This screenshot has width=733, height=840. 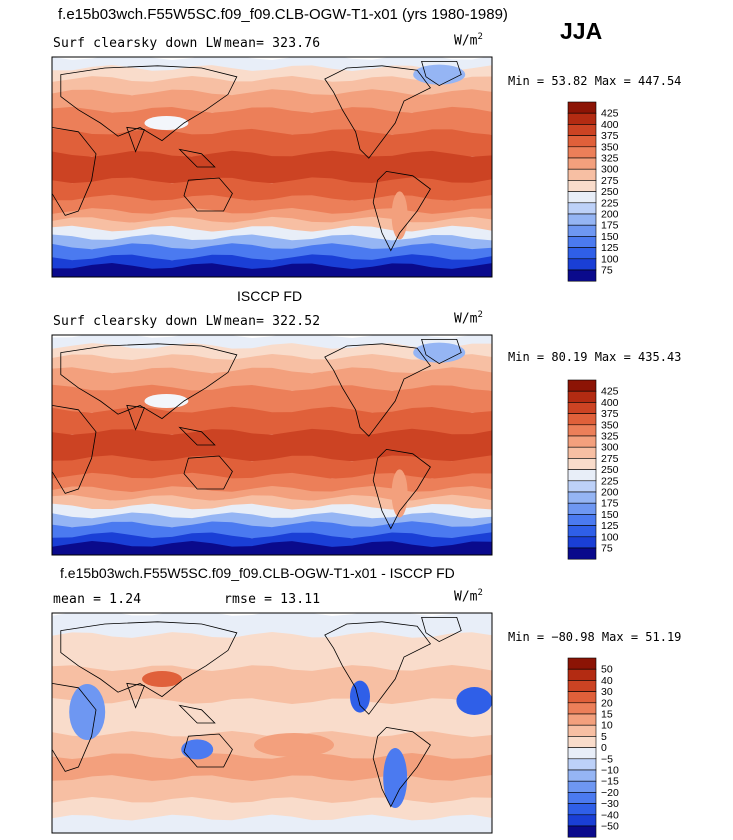 What do you see at coordinates (197, 436) in the screenshot?
I see `coastline-seasia` at bounding box center [197, 436].